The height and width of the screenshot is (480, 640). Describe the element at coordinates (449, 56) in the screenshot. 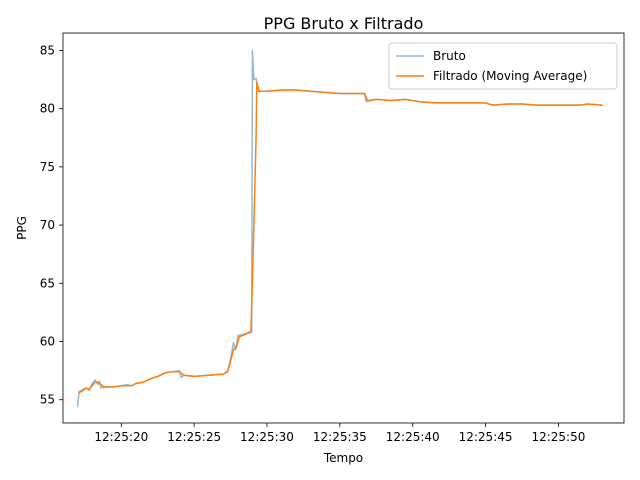

I see `legend-label-bruto: Bruto` at that location.